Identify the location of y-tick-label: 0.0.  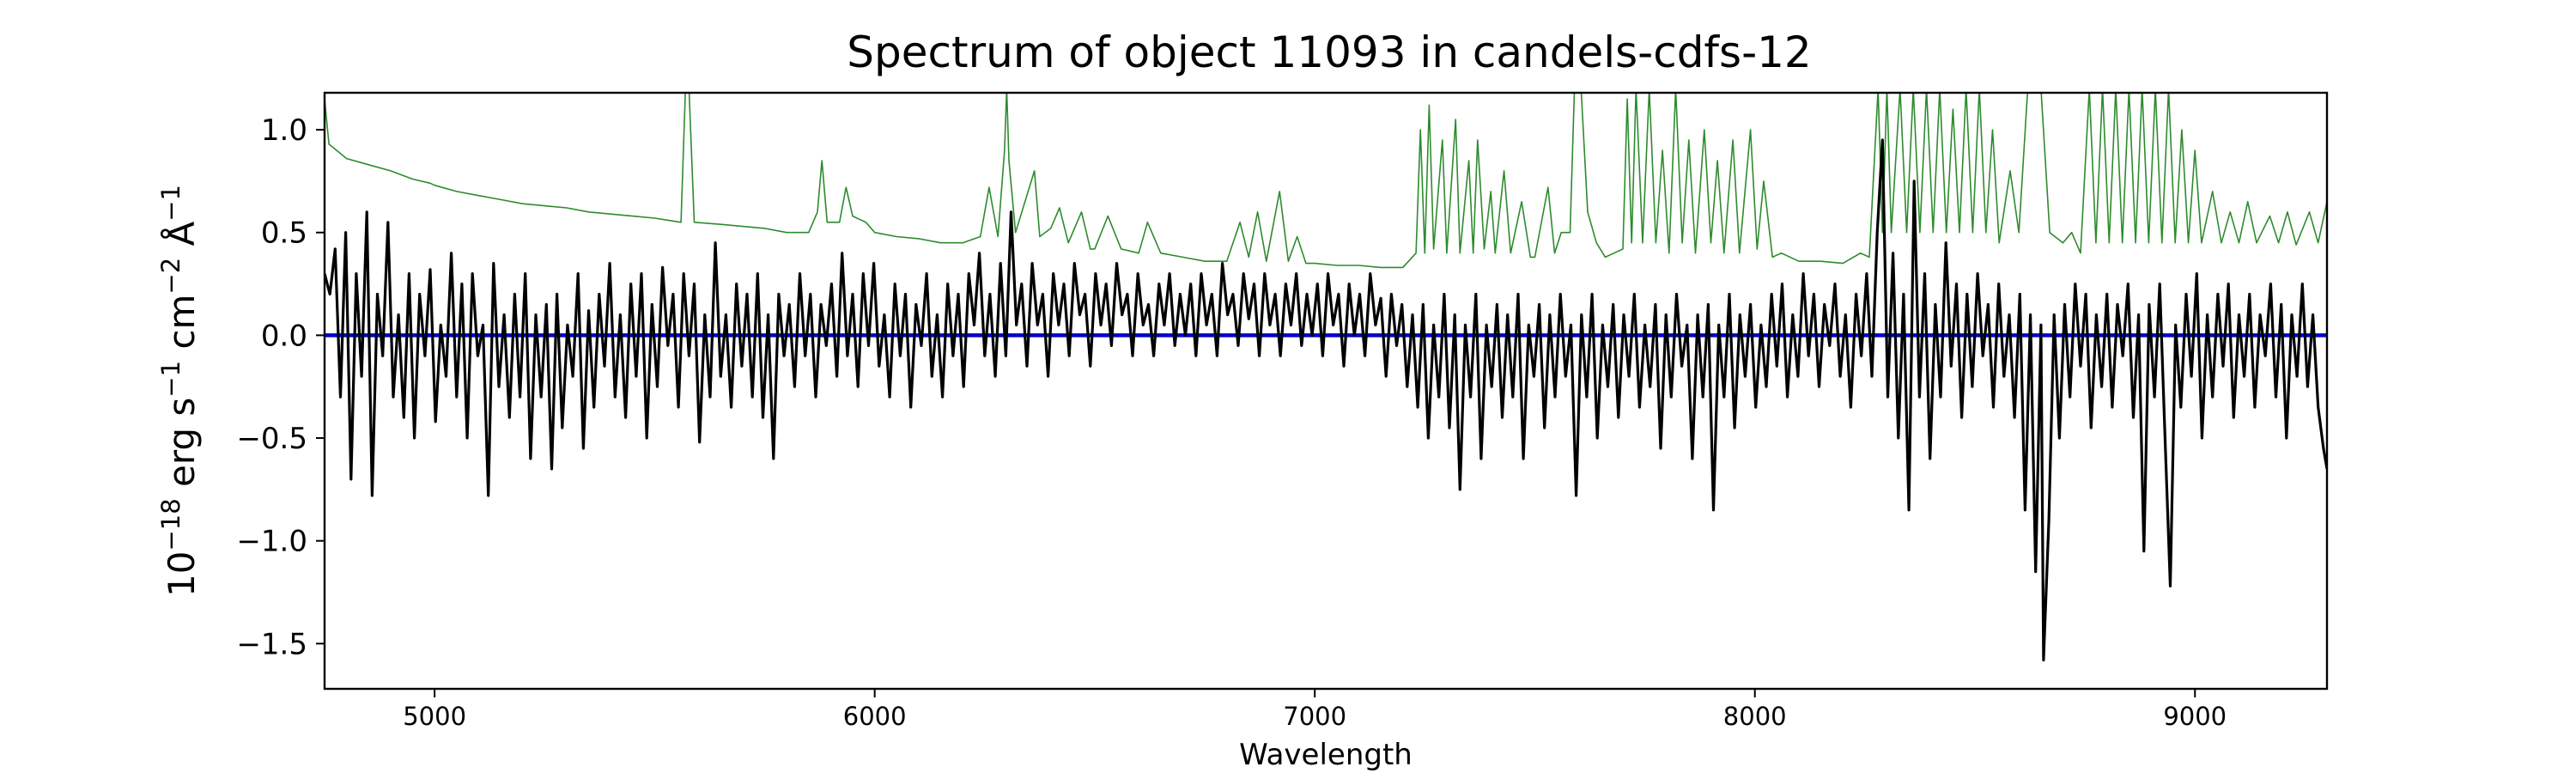
(284, 336).